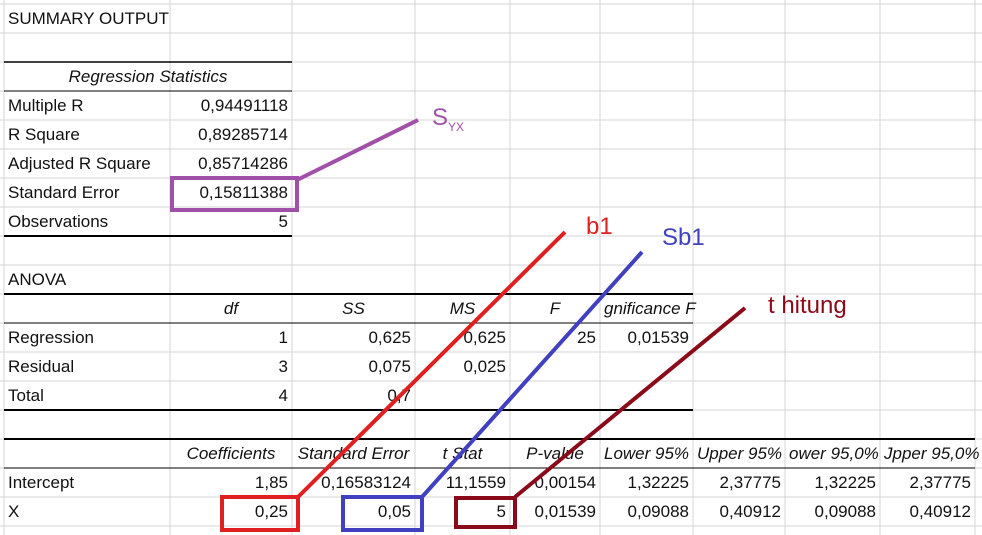 Image resolution: width=982 pixels, height=535 pixels. I want to click on cell: Adjusted R Square, so click(79, 163).